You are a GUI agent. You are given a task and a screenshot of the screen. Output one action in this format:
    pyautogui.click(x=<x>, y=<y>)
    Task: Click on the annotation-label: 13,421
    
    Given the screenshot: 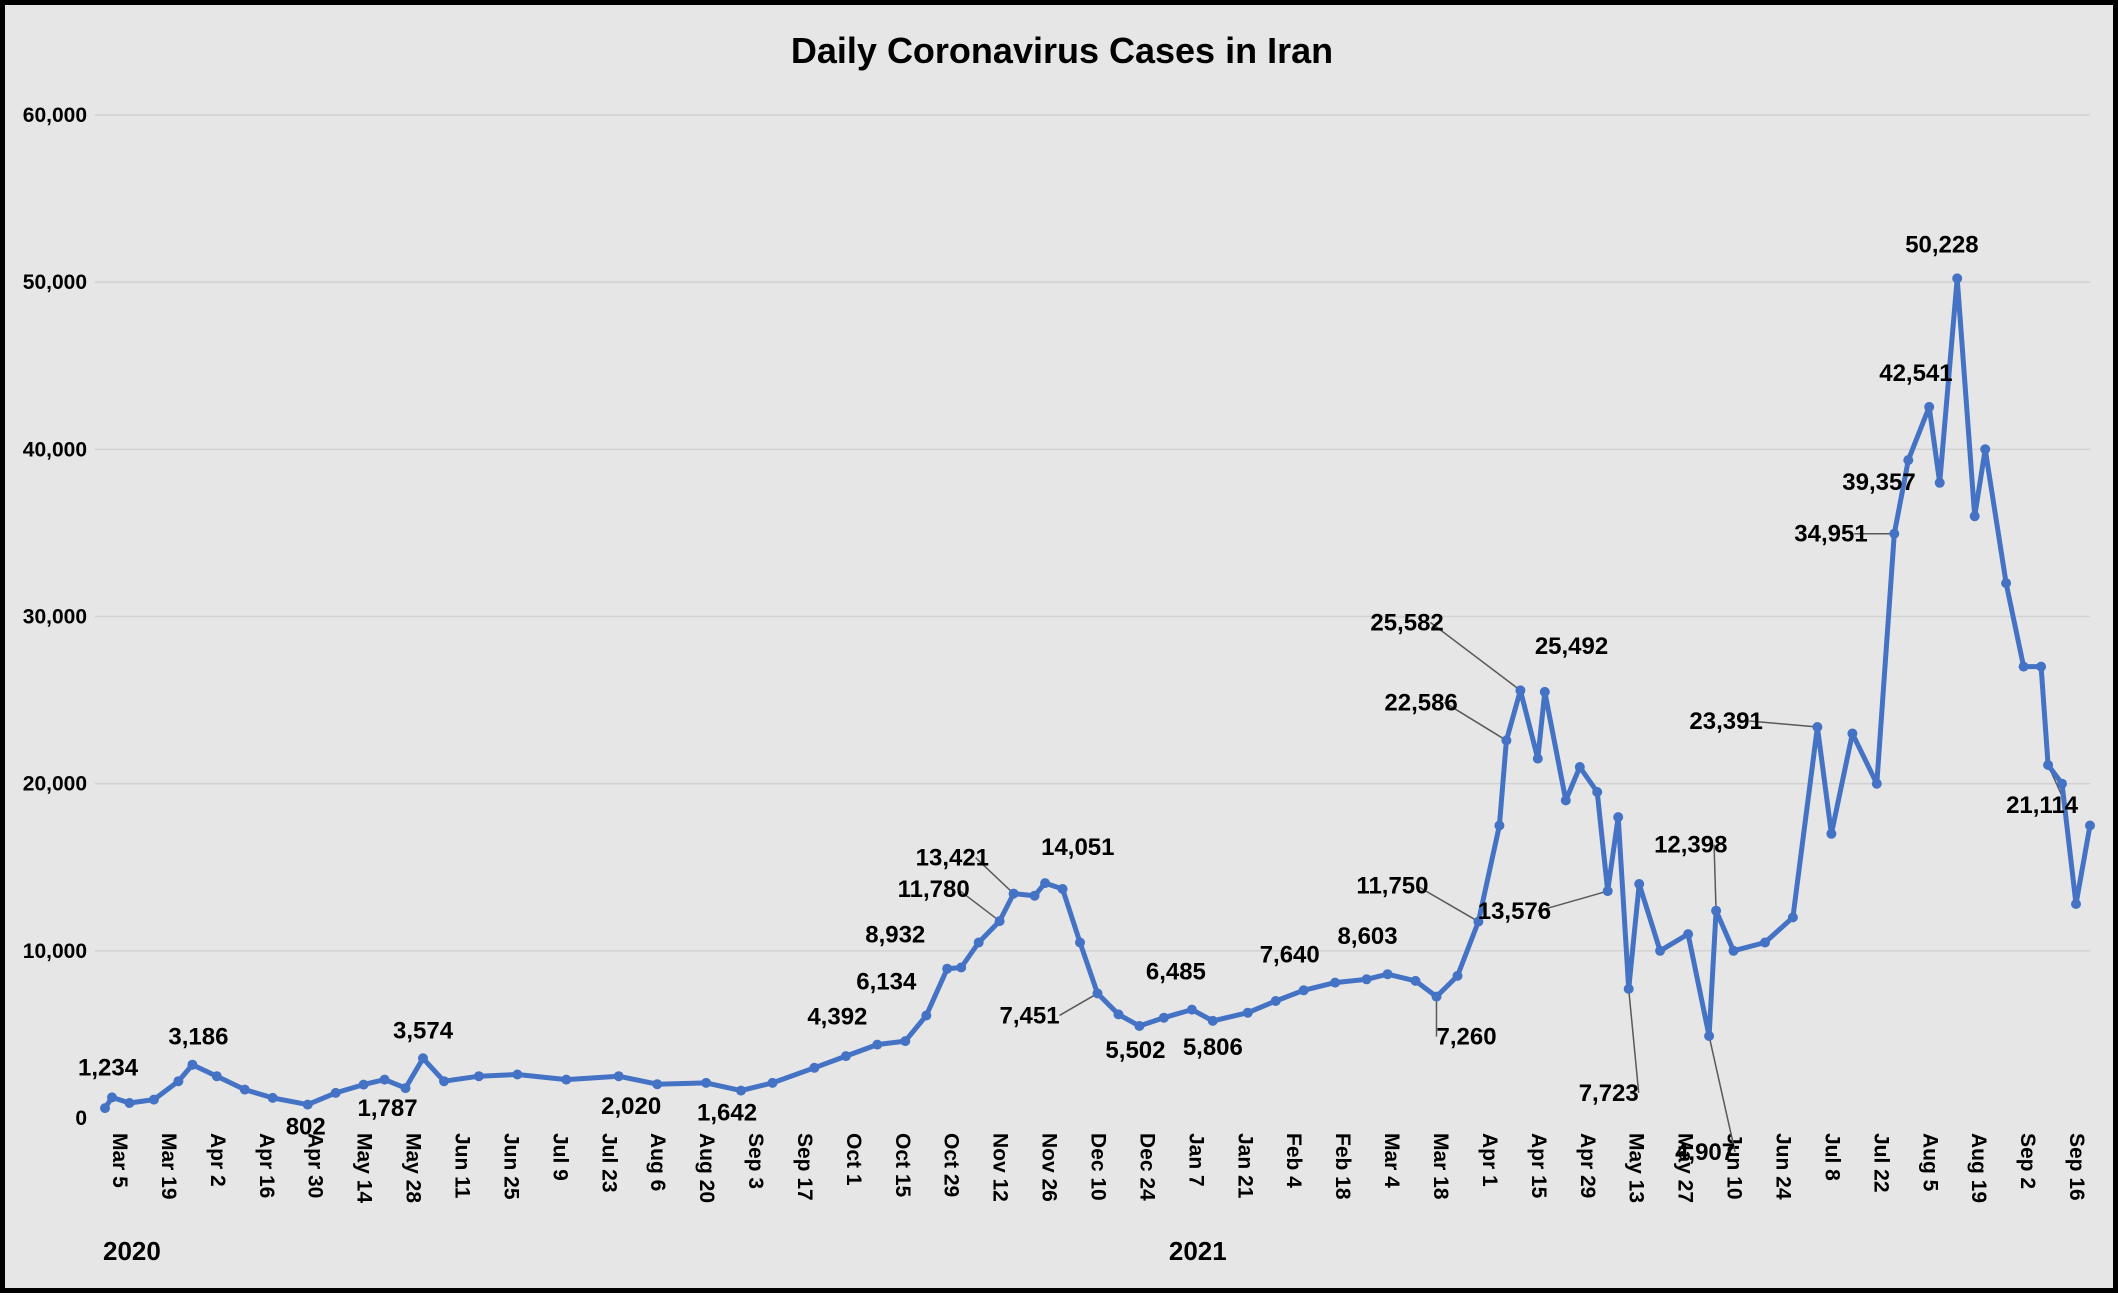 What is the action you would take?
    pyautogui.click(x=952, y=858)
    